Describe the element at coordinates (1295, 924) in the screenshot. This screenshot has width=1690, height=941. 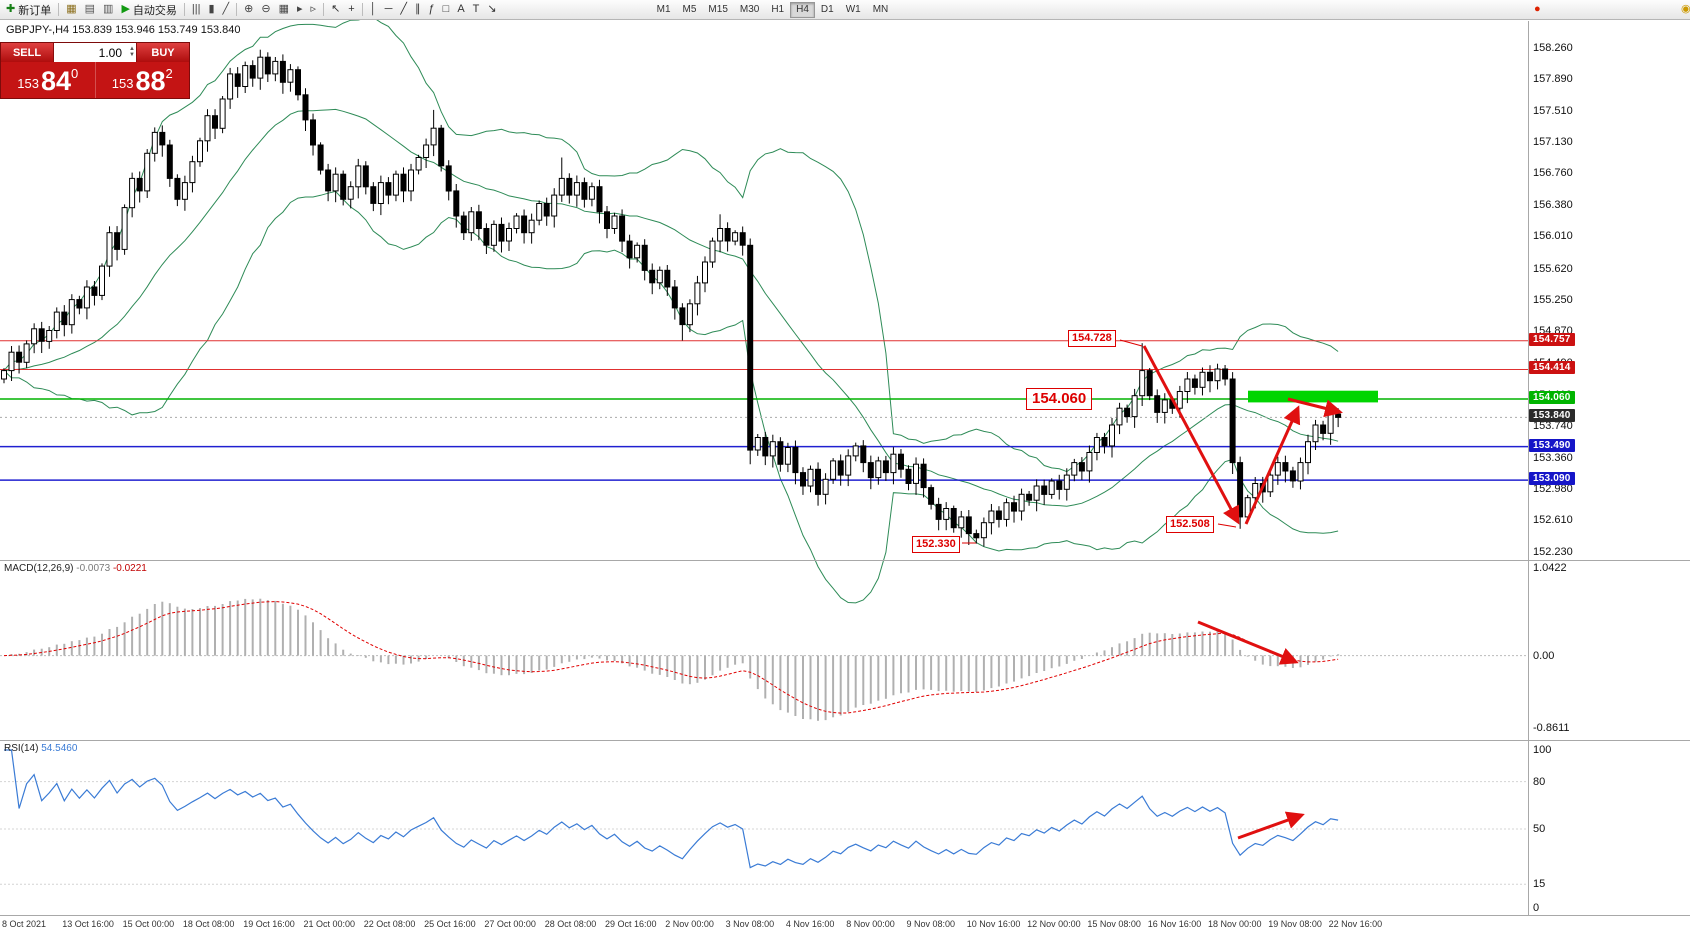
I see `time-label: 19 Nov 08:00` at that location.